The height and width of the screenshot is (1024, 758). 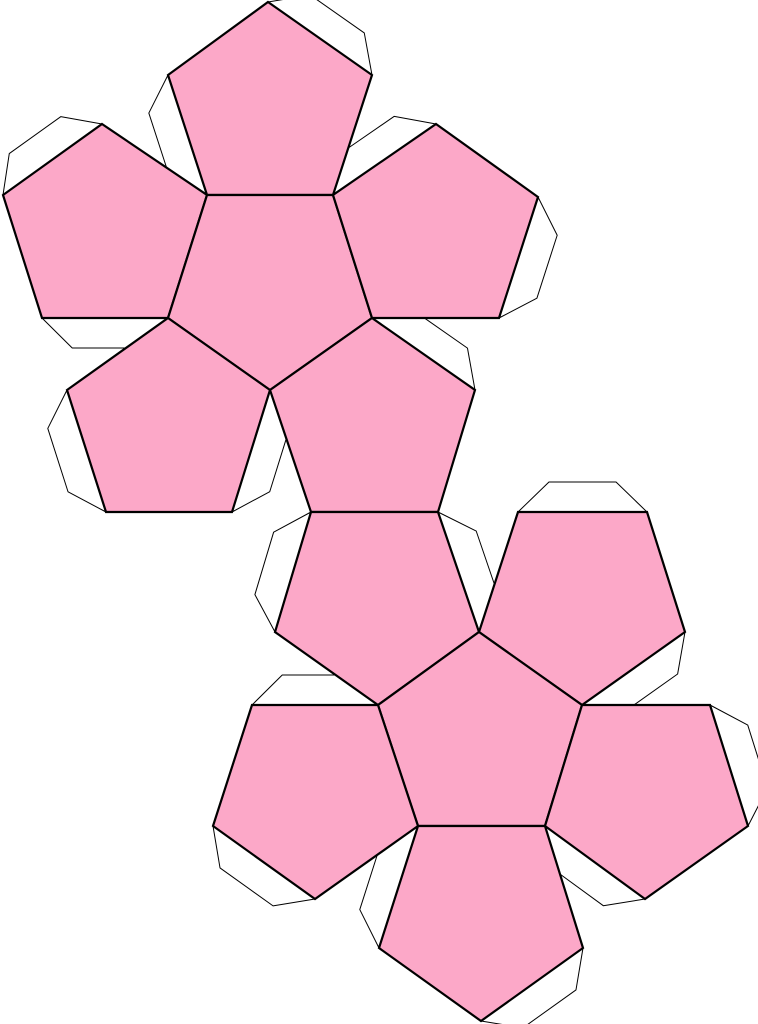 I want to click on face-lower-right-top, so click(x=582, y=608).